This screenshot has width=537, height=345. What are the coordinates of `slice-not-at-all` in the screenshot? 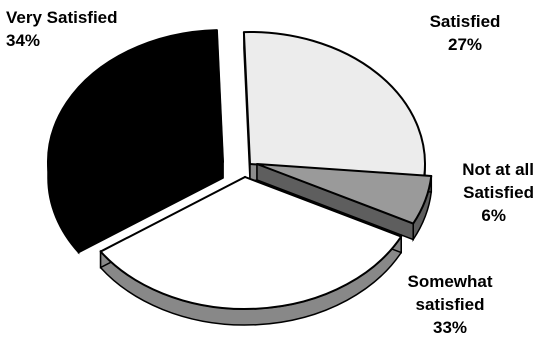 It's located at (344, 194).